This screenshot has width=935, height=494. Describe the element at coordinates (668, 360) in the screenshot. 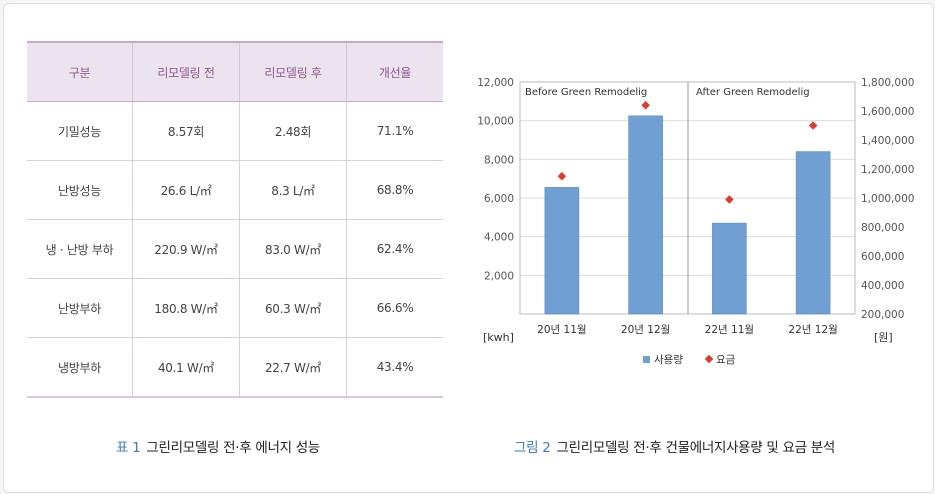

I see `legend-usage-label: 사용량` at that location.